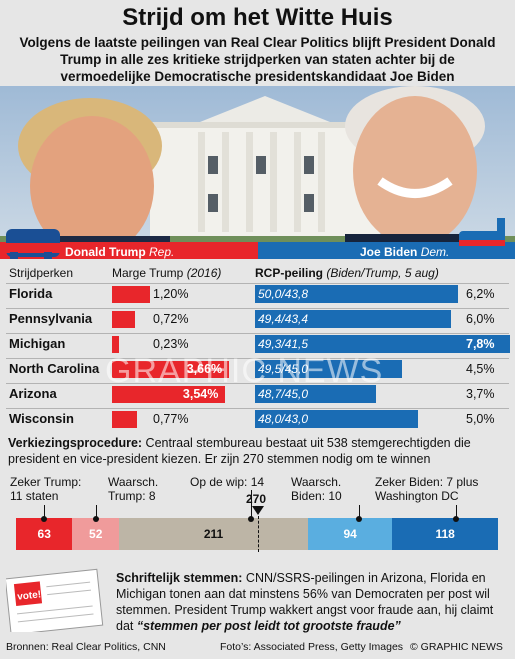 This screenshot has height=659, width=515. I want to click on header-rcp: RCP-peiling (Biden/Trump, 5 aug), so click(347, 273).